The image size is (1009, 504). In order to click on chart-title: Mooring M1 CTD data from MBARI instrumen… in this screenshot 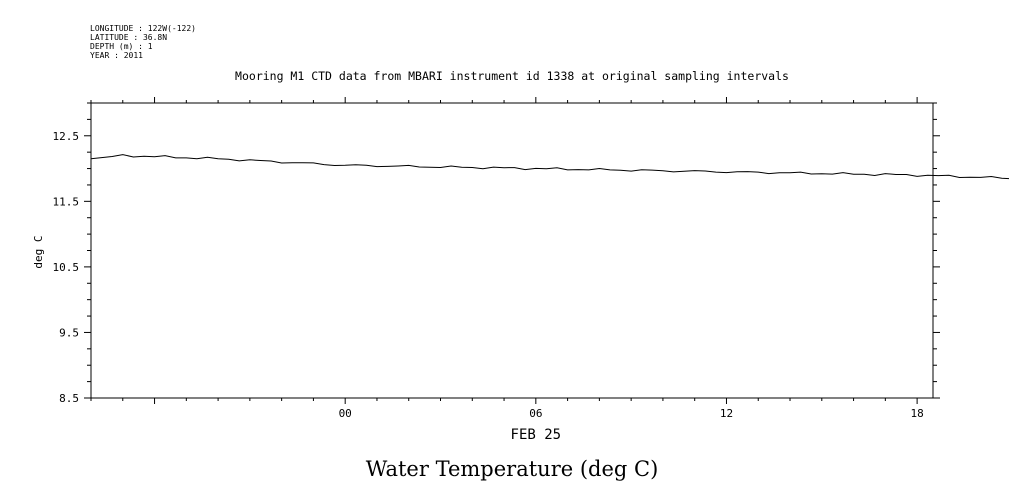, I will do `click(512, 76)`.